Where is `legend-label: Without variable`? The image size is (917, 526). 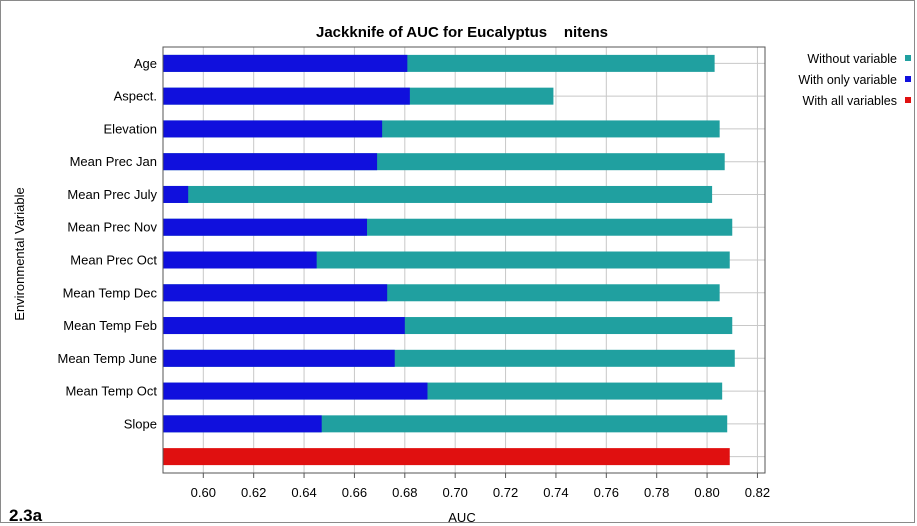 legend-label: Without variable is located at coordinates (852, 59).